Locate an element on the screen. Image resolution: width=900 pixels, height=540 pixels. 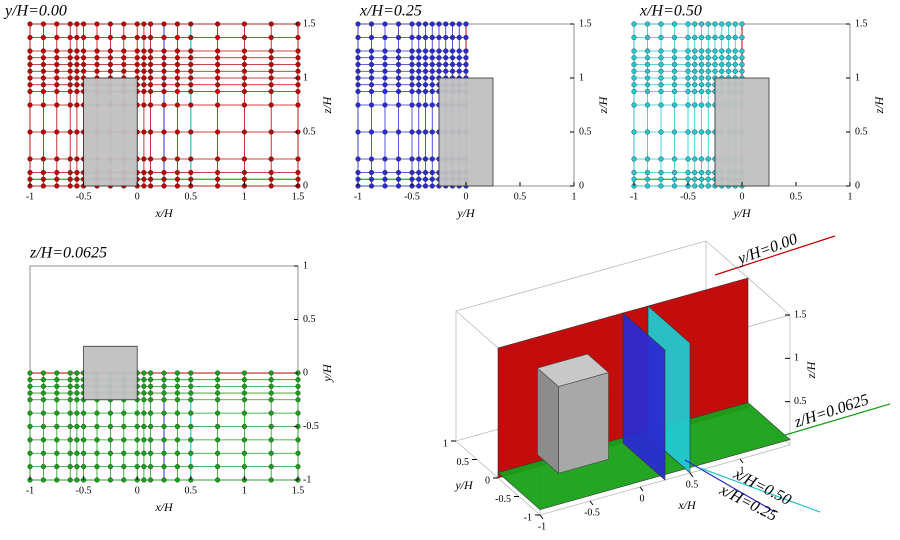
y-tick-label: -0.5 is located at coordinates (311, 426).